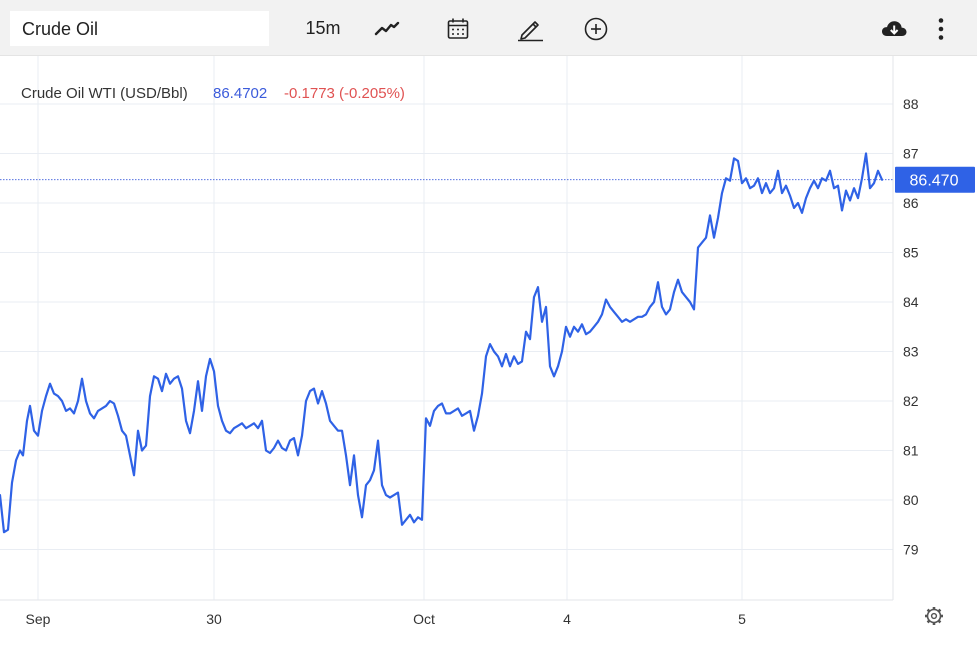 The width and height of the screenshot is (977, 646). Describe the element at coordinates (742, 619) in the screenshot. I see `x-tick-label: 5` at that location.